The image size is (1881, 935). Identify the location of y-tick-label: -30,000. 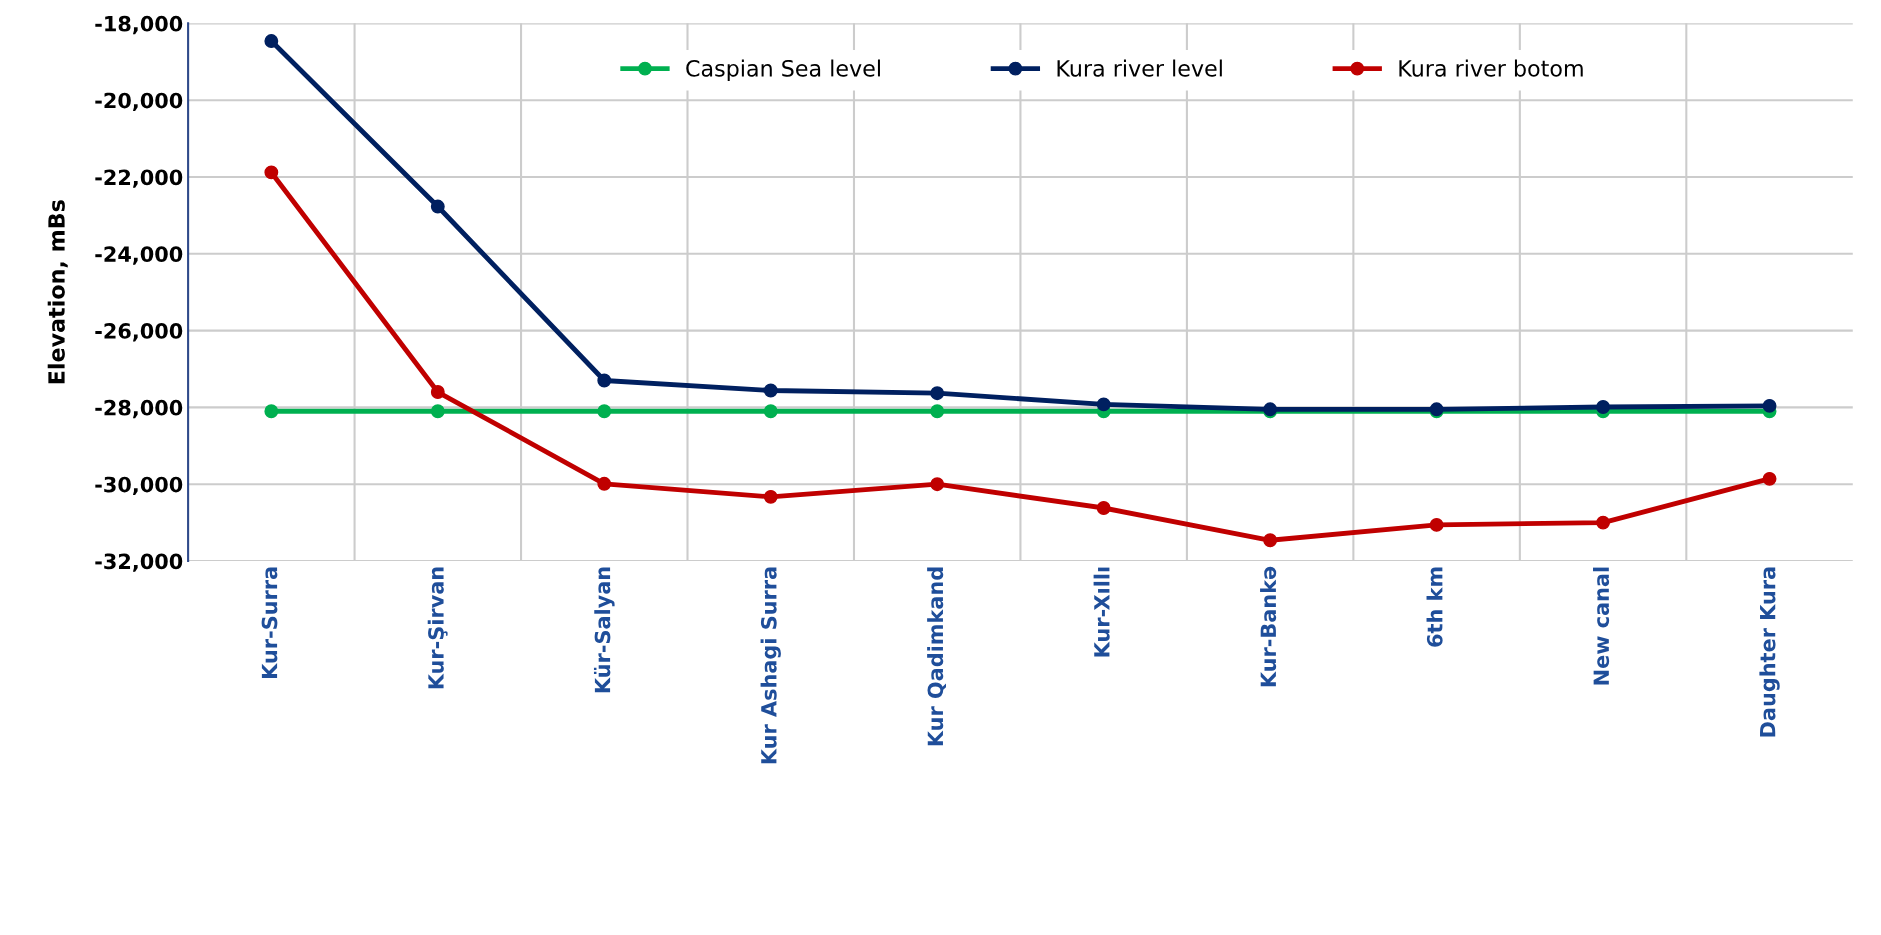
(139, 486).